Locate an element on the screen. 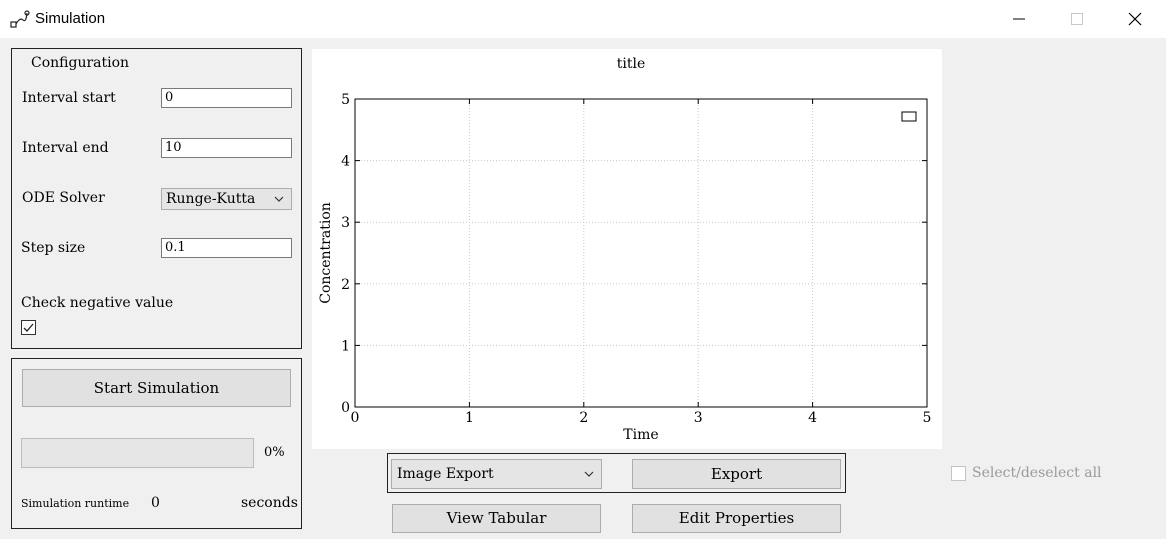 The image size is (1166, 539). y-tick-label: 0 is located at coordinates (345, 408).